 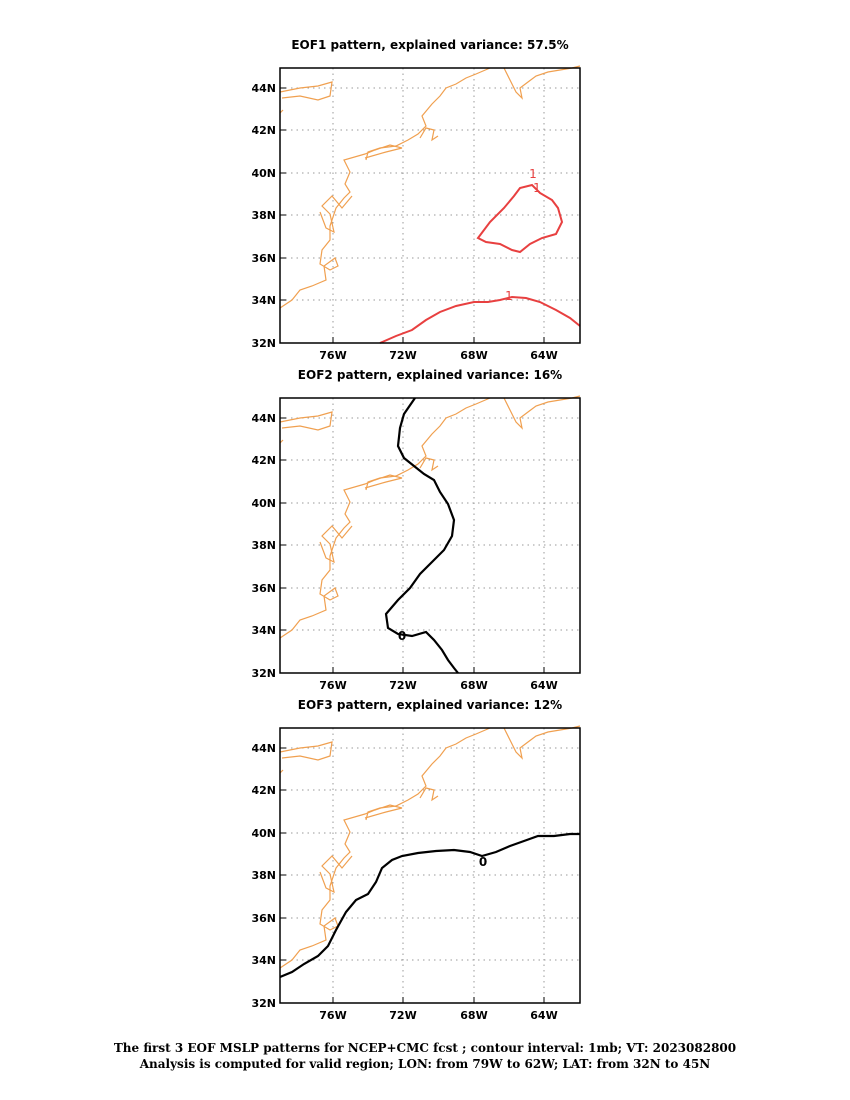 I want to click on eof3-contours, so click(x=429, y=905).